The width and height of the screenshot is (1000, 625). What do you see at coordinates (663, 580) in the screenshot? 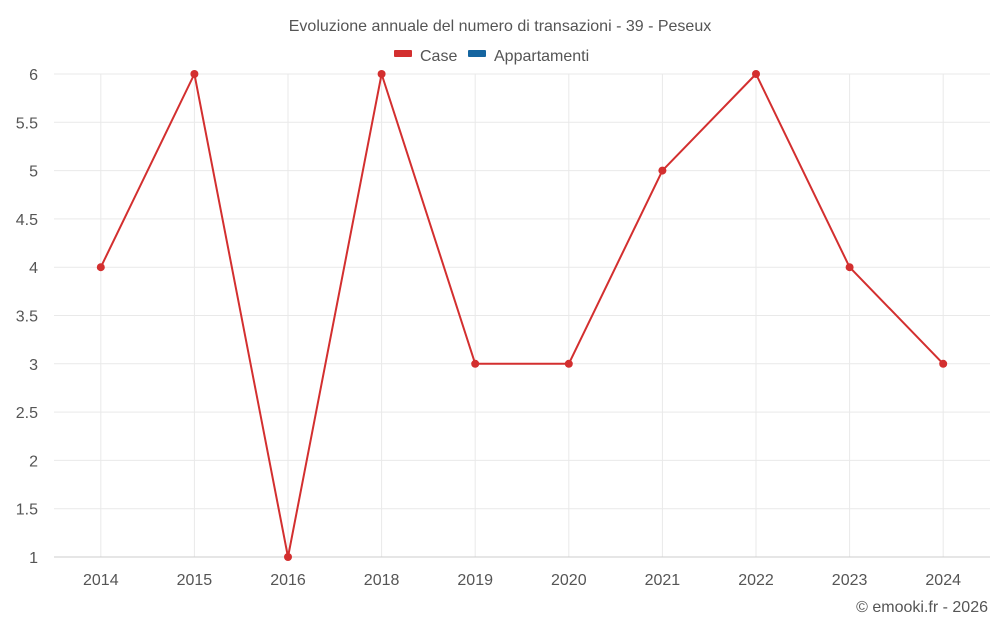
I see `x-tick-label: 2021` at bounding box center [663, 580].